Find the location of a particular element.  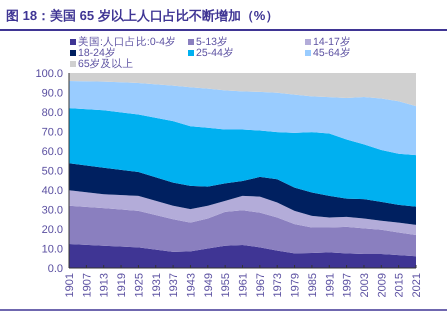

x-tick-label: 1961 is located at coordinates (244, 285).